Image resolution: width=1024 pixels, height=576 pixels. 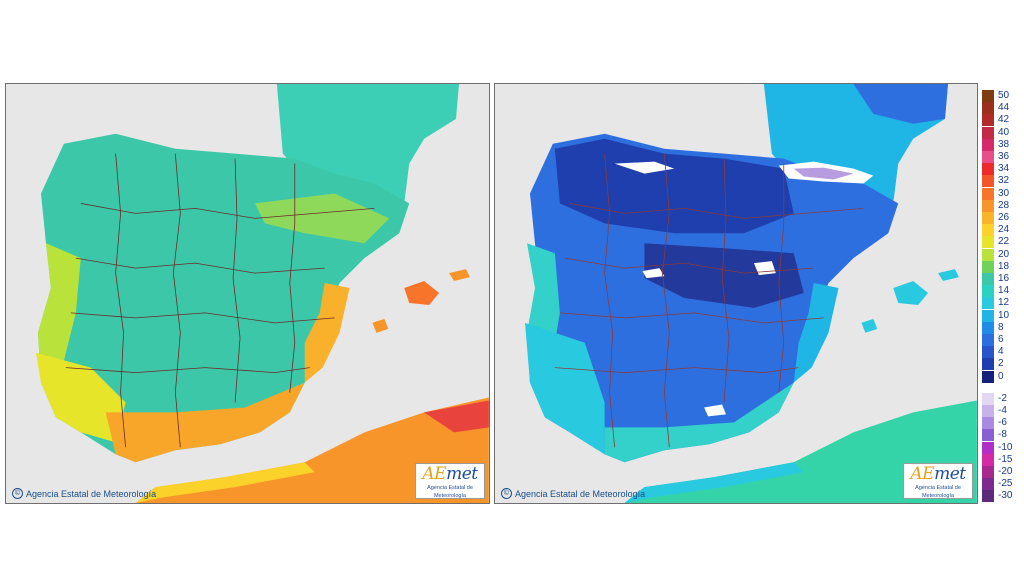 I want to click on aemet-logo: AEmet Agencia Estatal de Meteorología, so click(x=450, y=481).